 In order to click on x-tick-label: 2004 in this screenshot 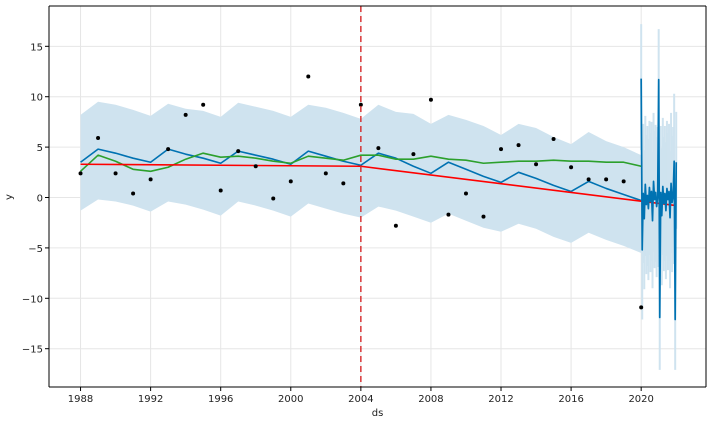, I will do `click(360, 399)`.